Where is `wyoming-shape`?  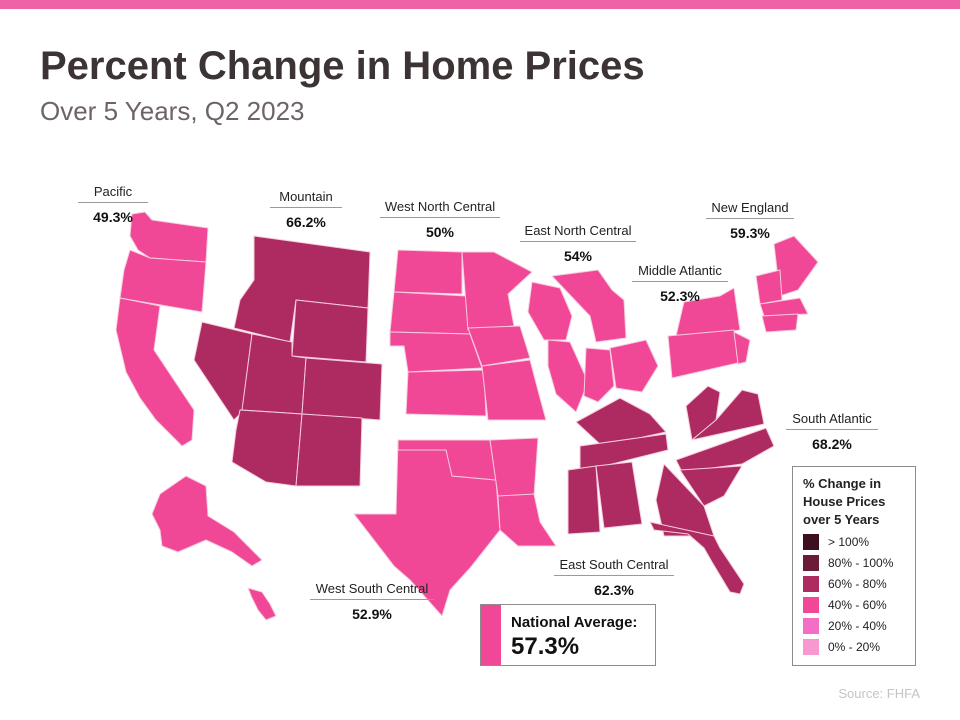 wyoming-shape is located at coordinates (330, 331).